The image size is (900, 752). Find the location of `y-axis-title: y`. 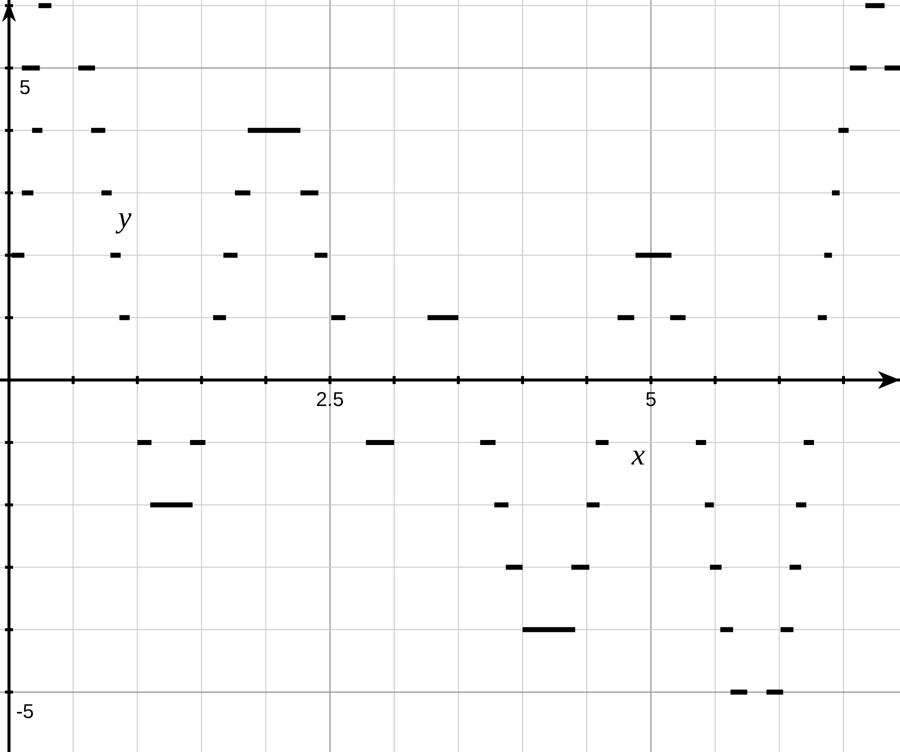

y-axis-title: y is located at coordinates (123, 217).